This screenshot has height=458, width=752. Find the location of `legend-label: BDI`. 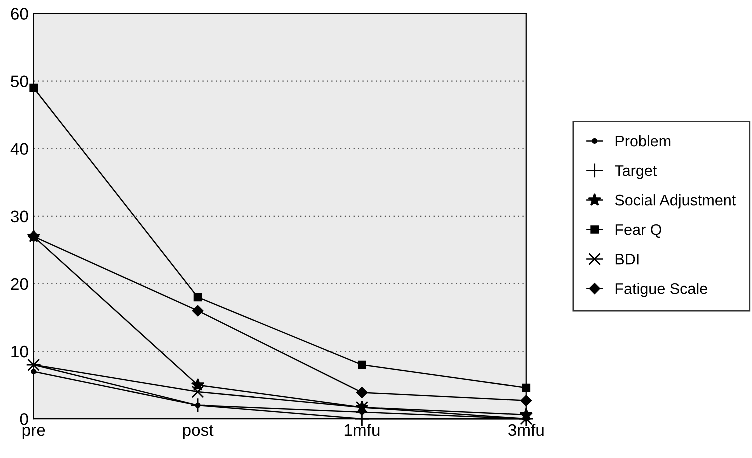

legend-label: BDI is located at coordinates (627, 259).